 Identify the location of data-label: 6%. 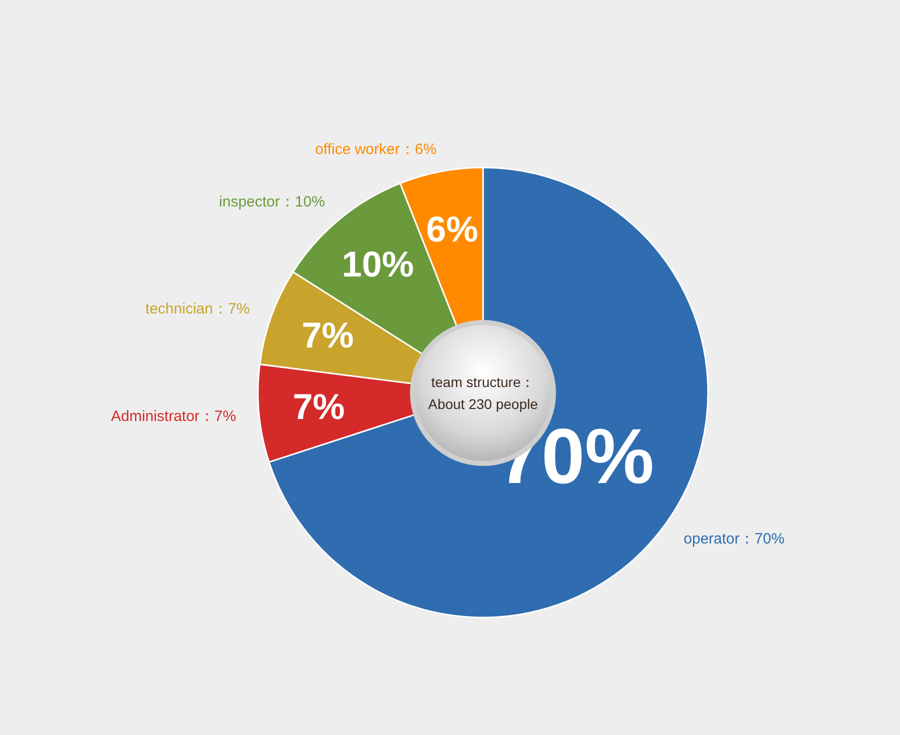
(452, 229).